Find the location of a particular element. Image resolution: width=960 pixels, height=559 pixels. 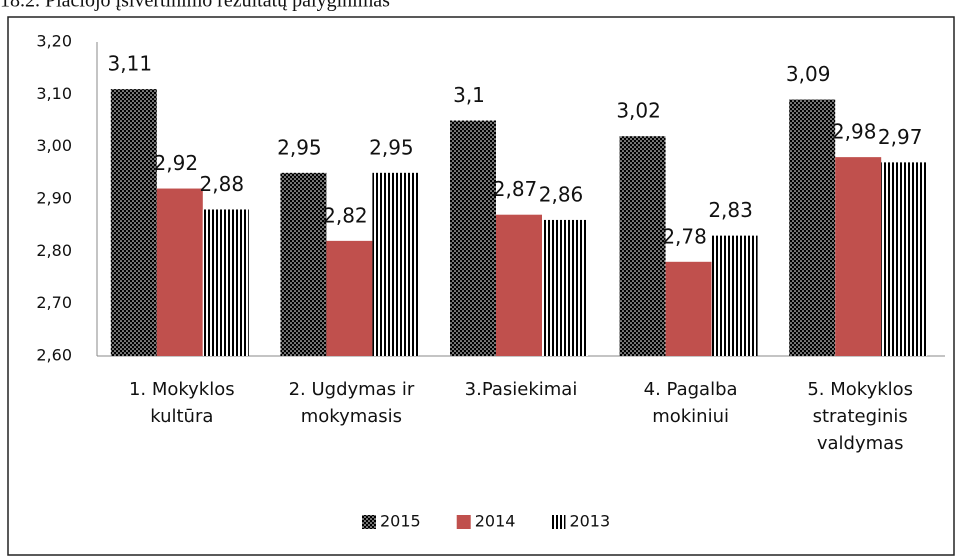

value-label: 2,83 is located at coordinates (730, 210).